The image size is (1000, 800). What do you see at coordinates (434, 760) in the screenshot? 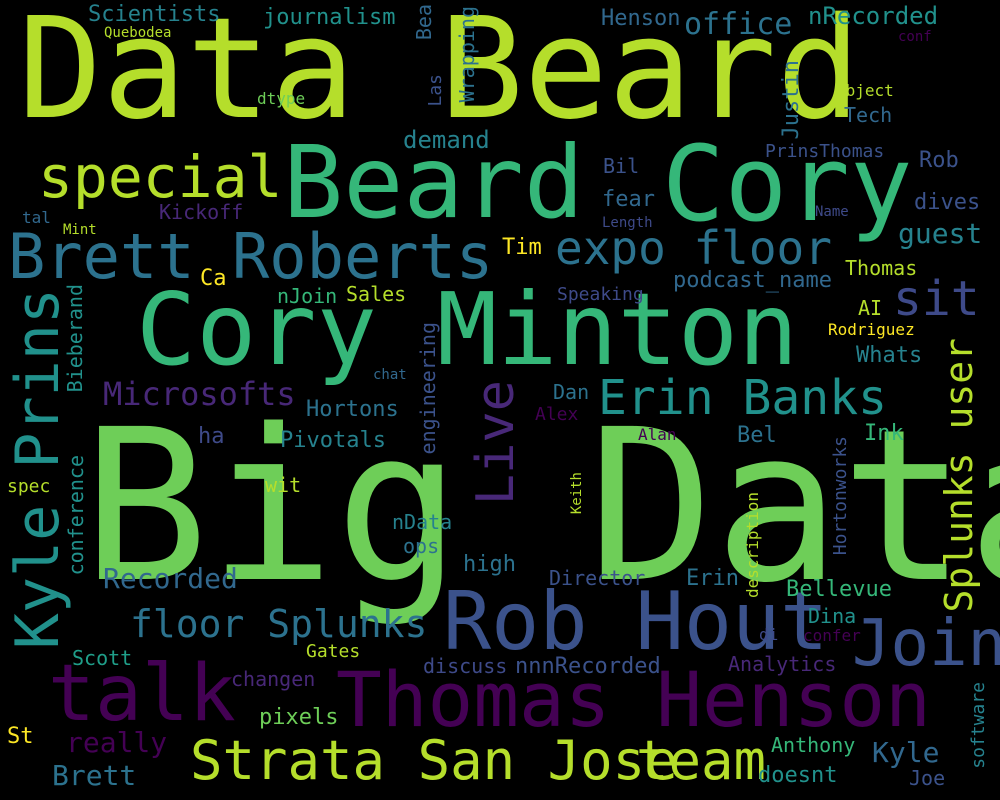
I see `cloud-word: Strata San Jose` at bounding box center [434, 760].